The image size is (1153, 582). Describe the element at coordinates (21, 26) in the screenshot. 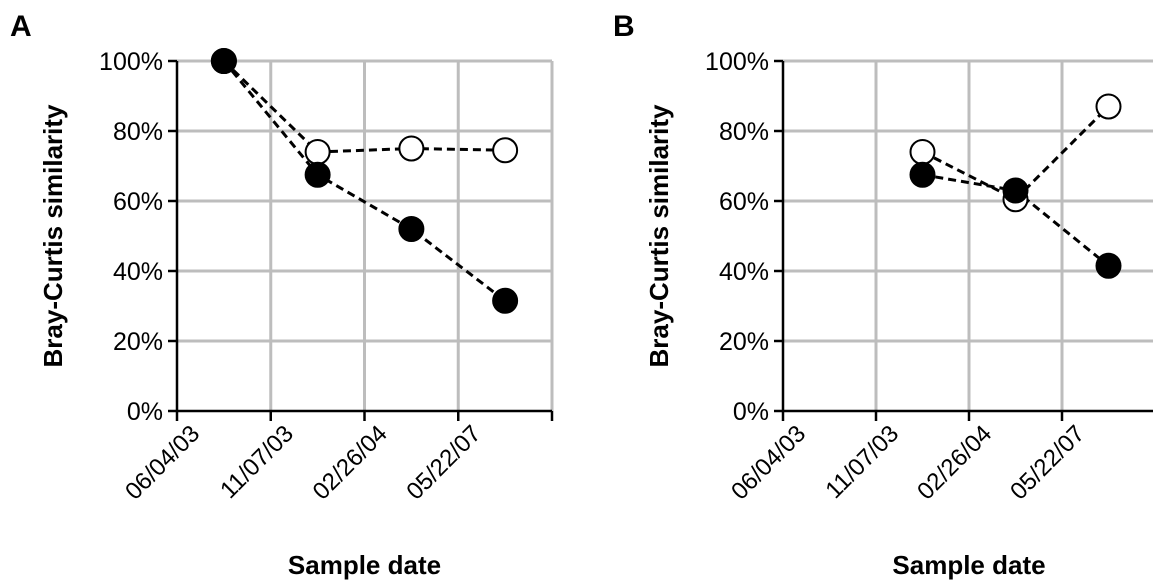

I see `panel-letter: A` at that location.